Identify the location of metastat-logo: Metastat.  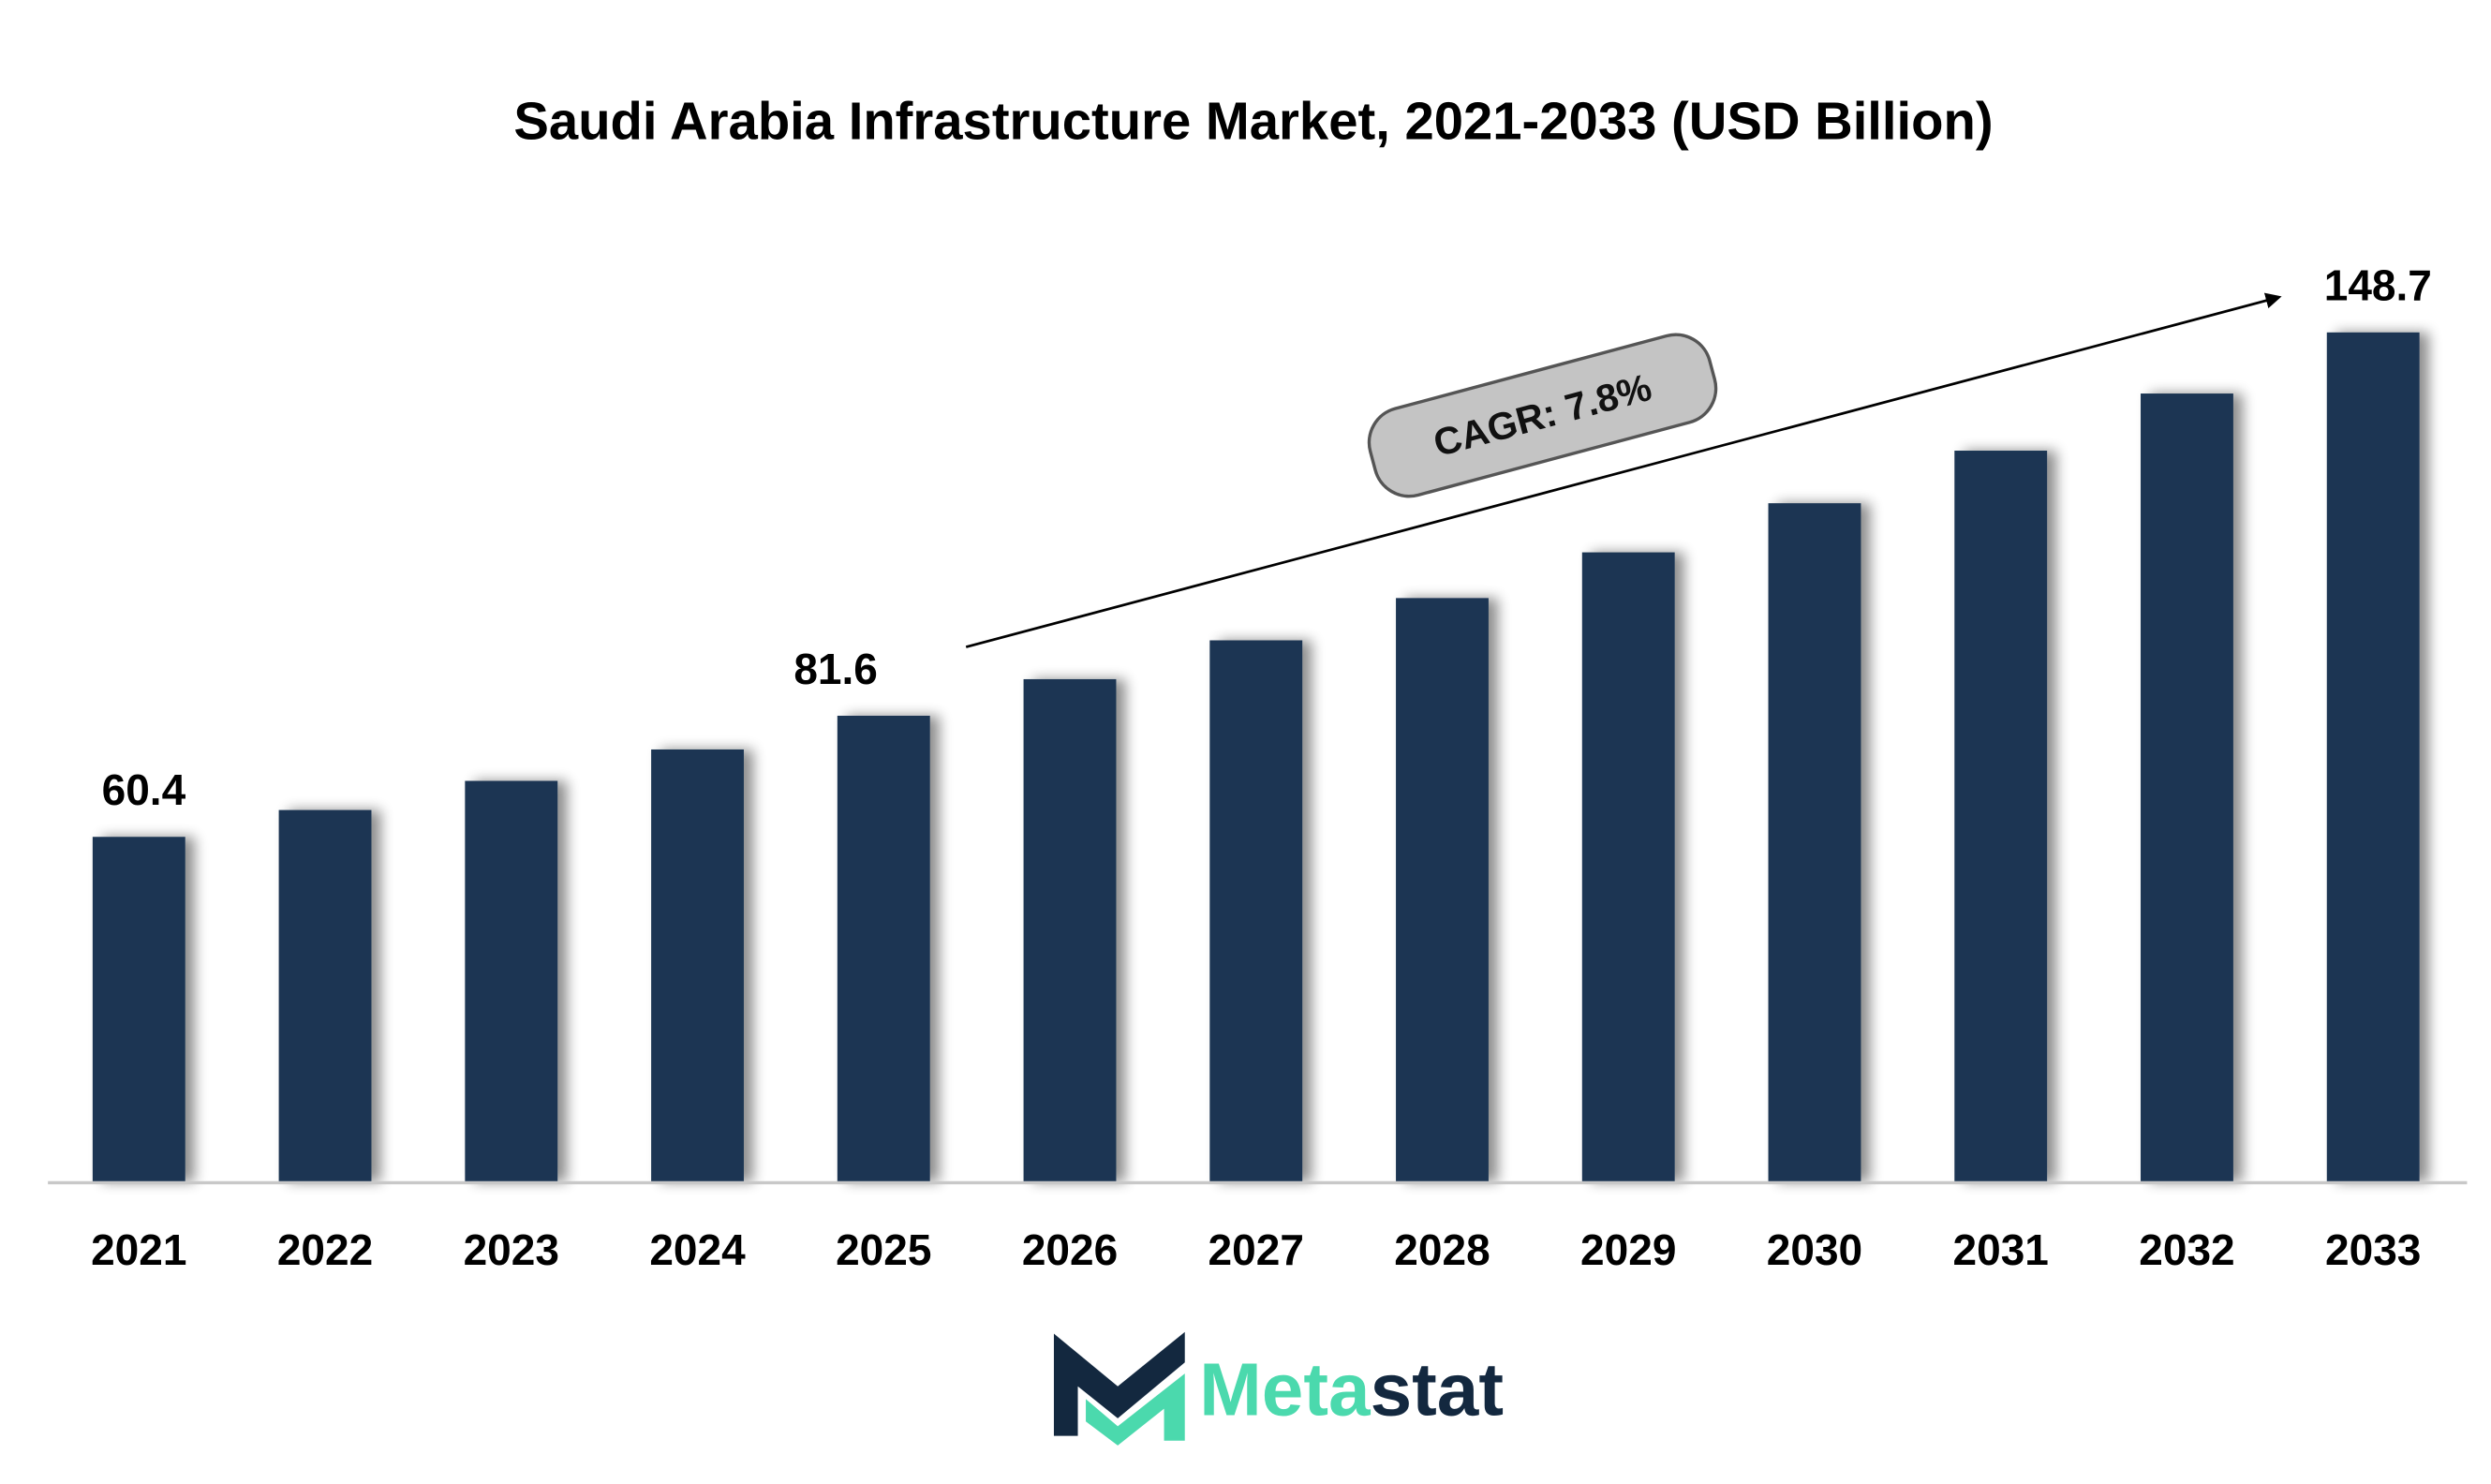
(1279, 1388).